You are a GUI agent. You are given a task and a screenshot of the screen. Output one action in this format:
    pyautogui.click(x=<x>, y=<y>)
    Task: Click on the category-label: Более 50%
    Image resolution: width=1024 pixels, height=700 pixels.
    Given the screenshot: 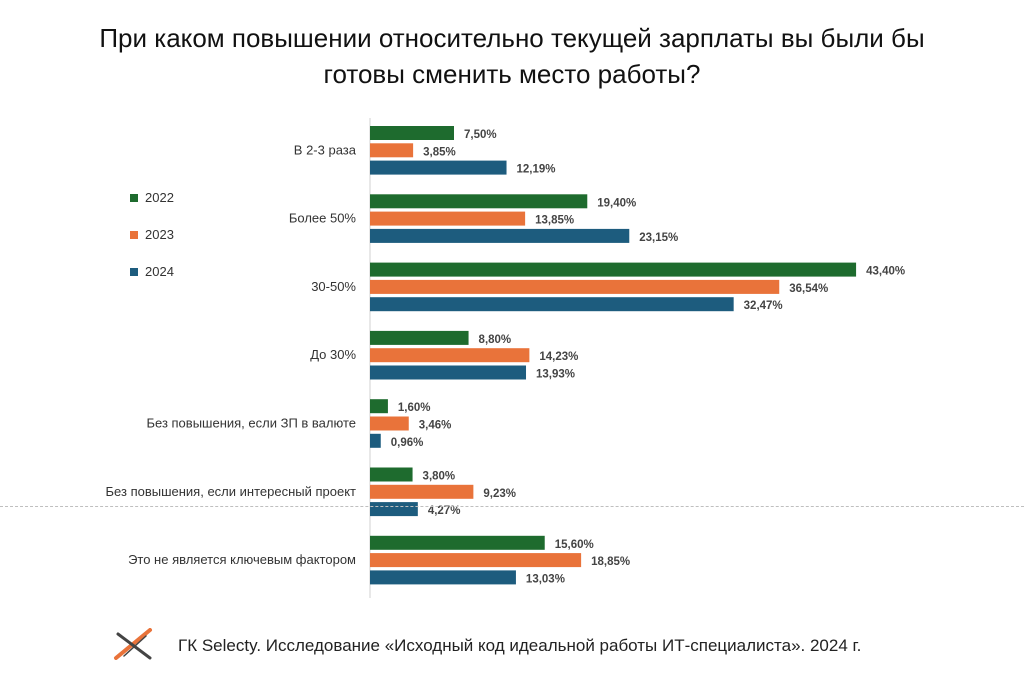 What is the action you would take?
    pyautogui.click(x=323, y=218)
    